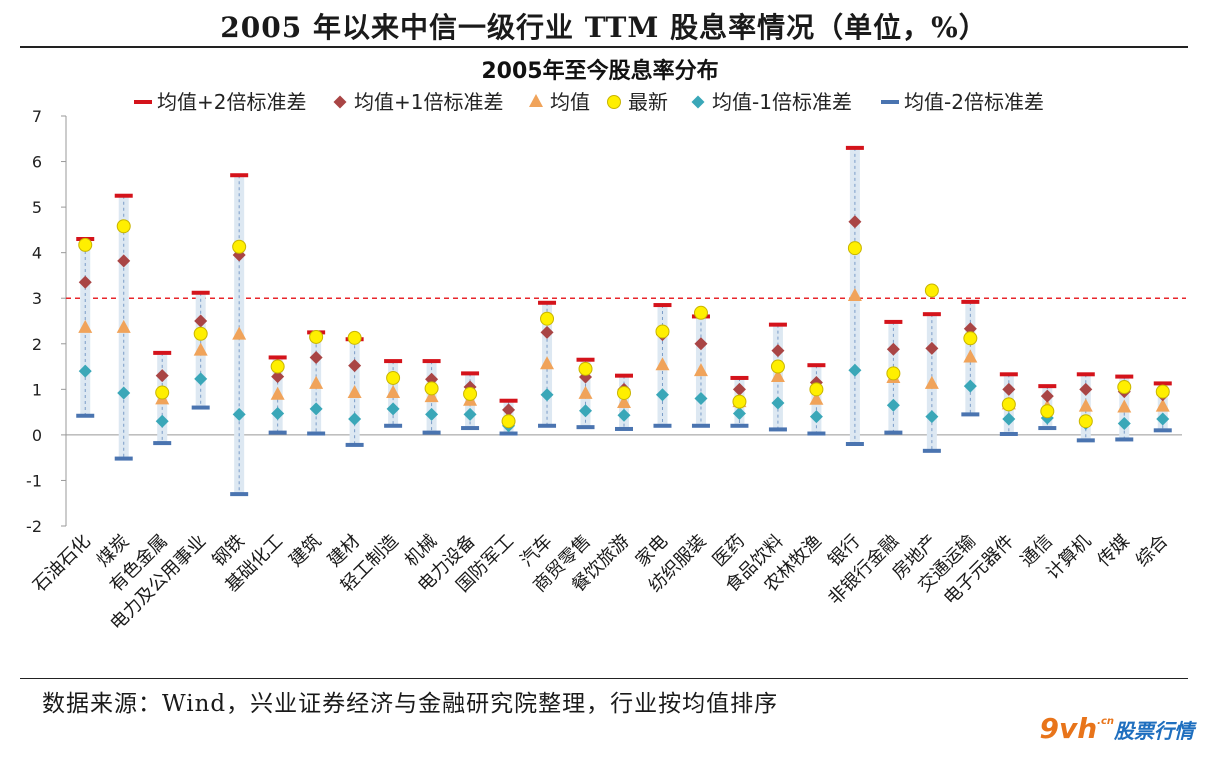  I want to click on chart-legend: 均值+2倍标准差 均值+1倍标准差 均值 最新 均值-1倍标准差 均值-2倍标准差, so click(589, 102).